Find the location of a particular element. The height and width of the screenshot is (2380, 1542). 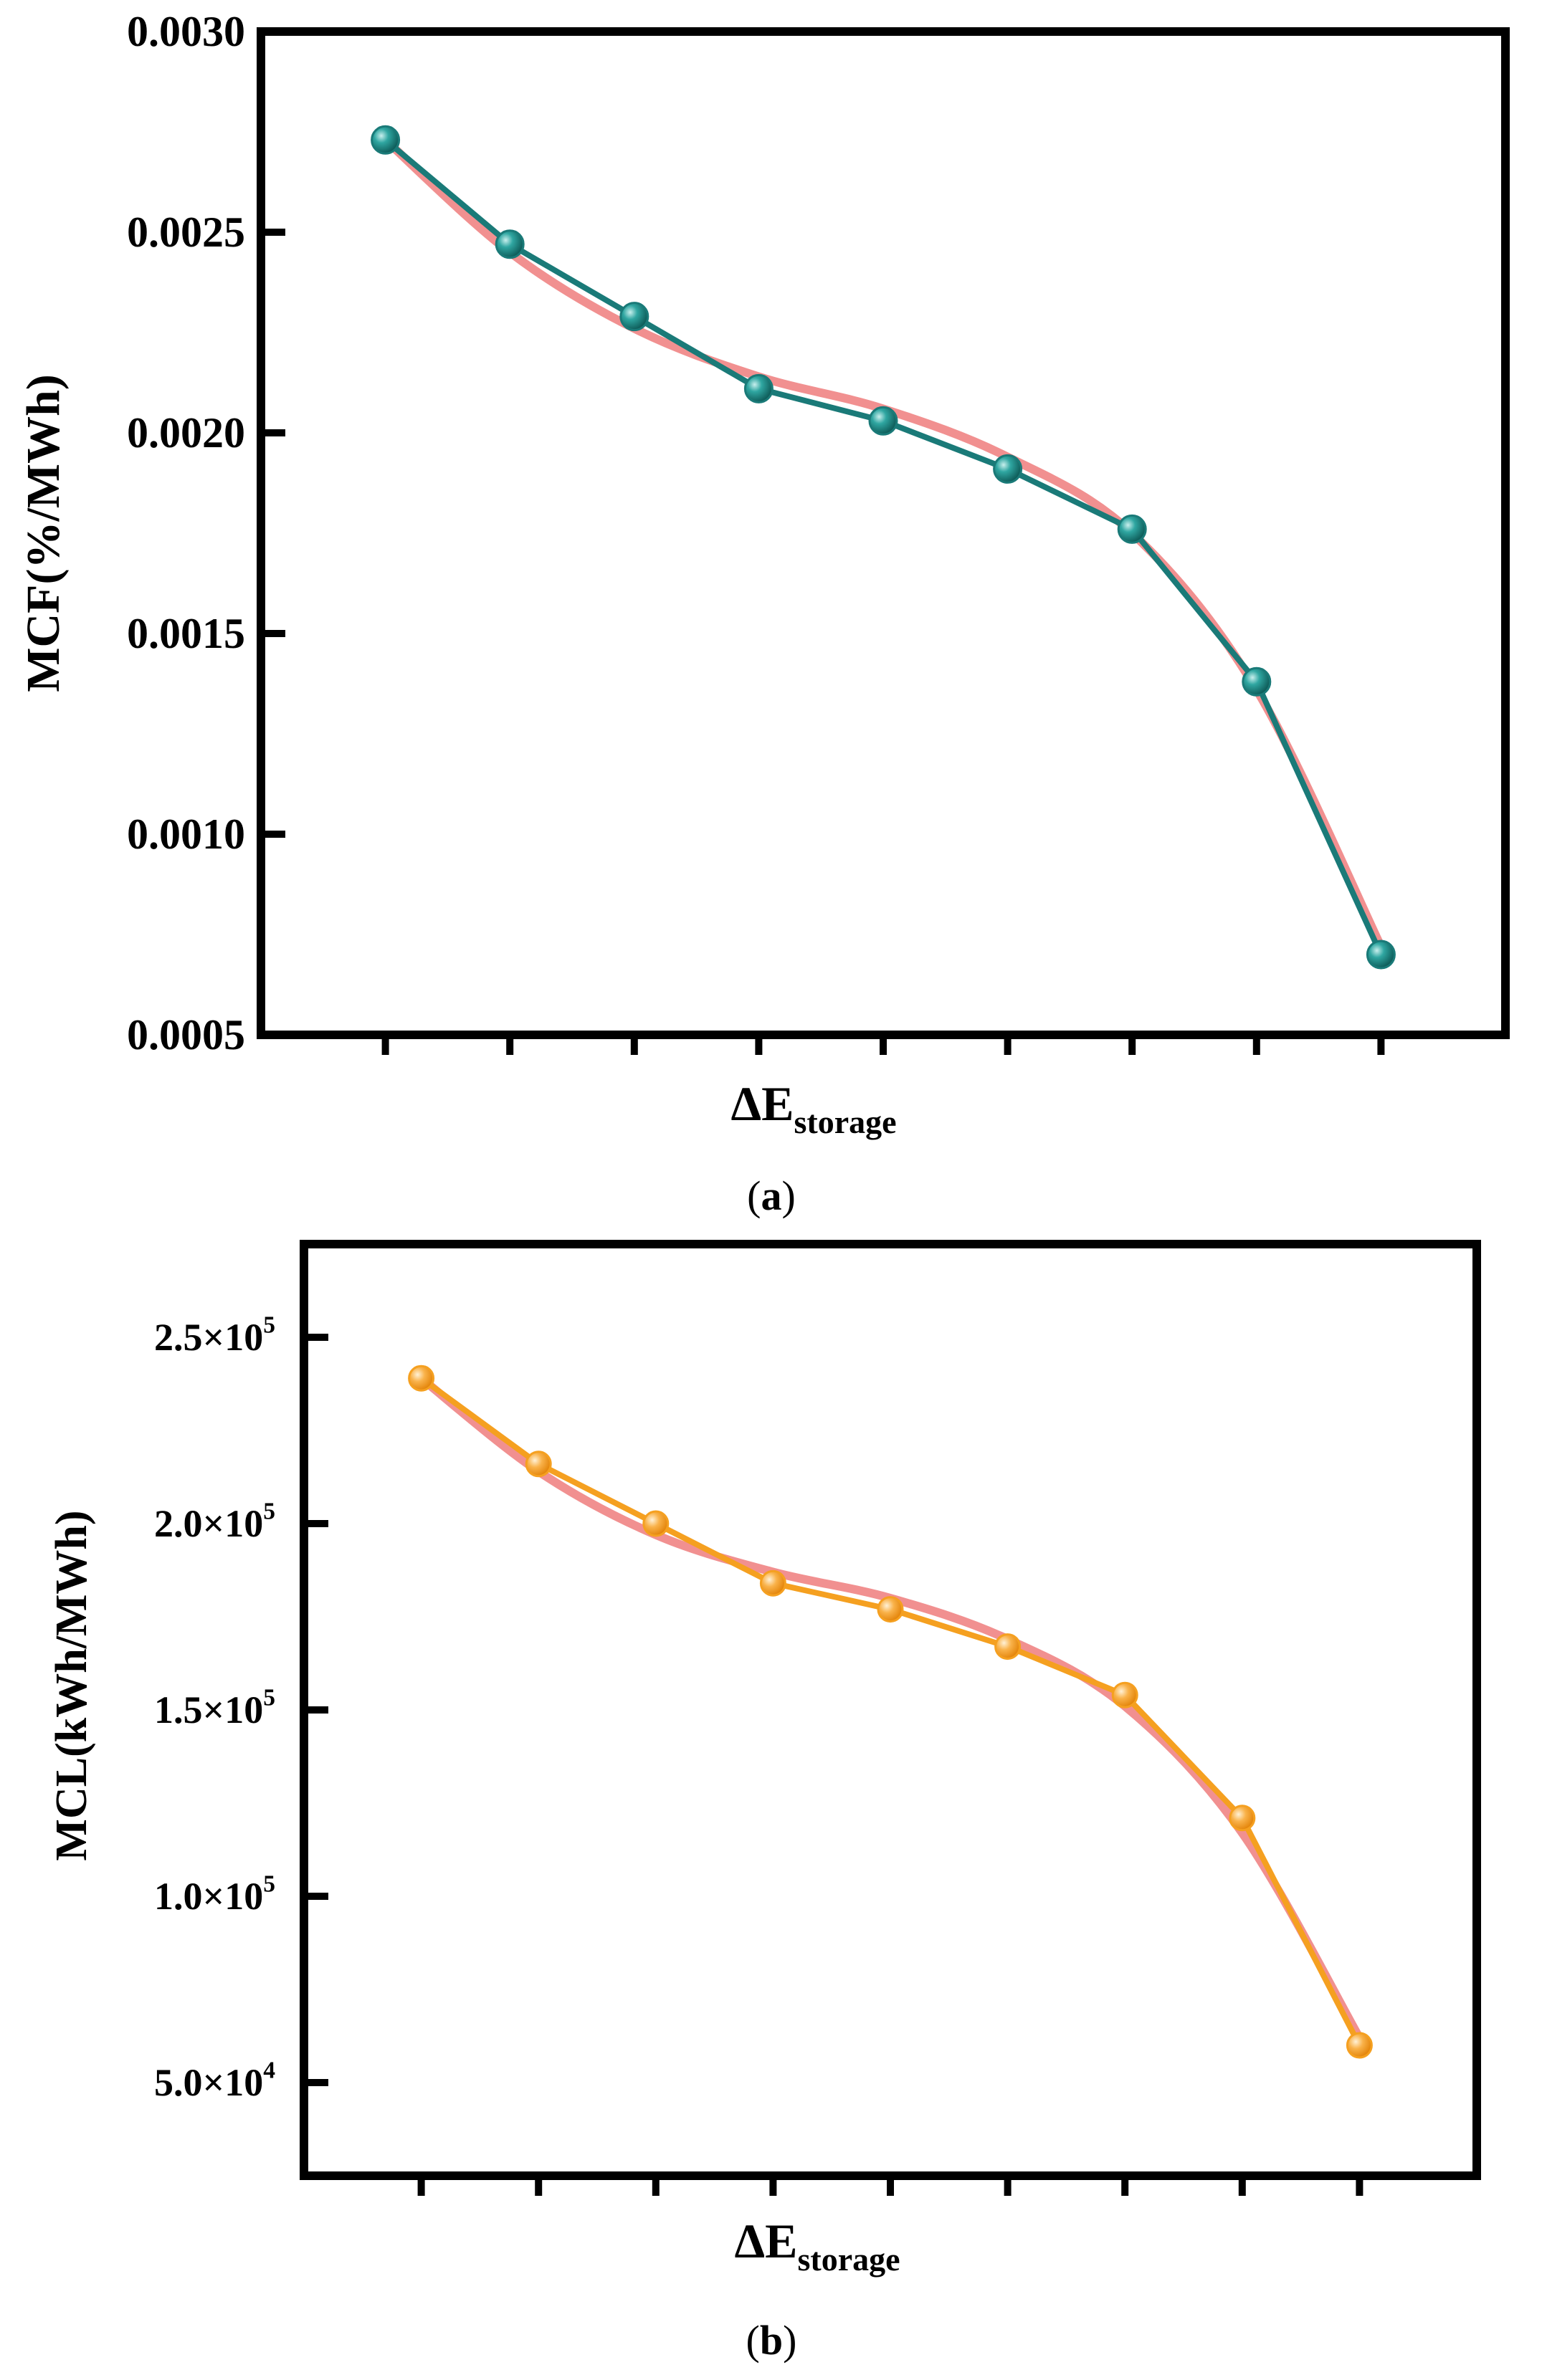

y-axis-label-b: MCL(kWh/MWh) is located at coordinates (71, 1685).